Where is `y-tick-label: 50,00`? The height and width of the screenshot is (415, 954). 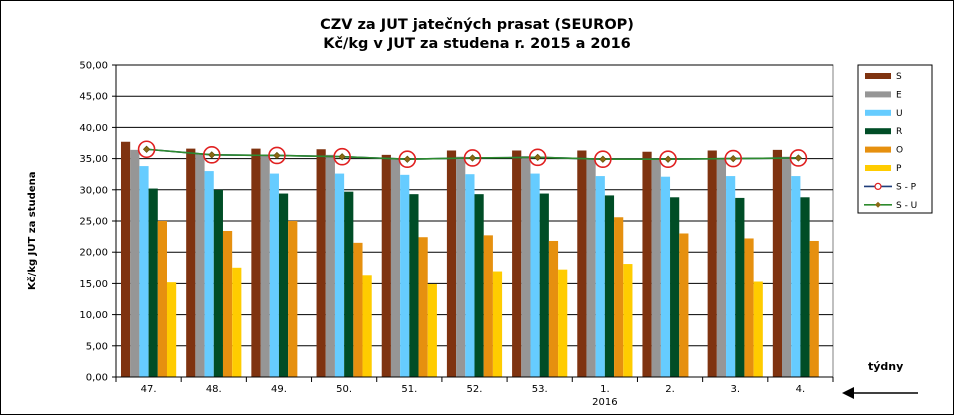
y-tick-label: 50,00 is located at coordinates (93, 66).